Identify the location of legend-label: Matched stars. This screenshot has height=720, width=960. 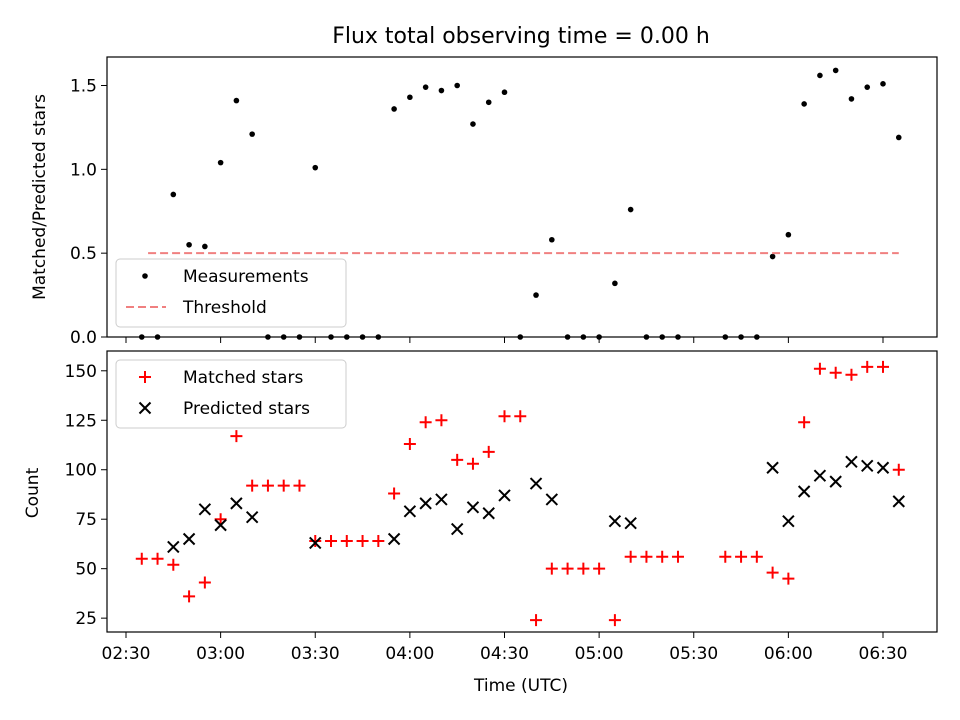
(243, 378).